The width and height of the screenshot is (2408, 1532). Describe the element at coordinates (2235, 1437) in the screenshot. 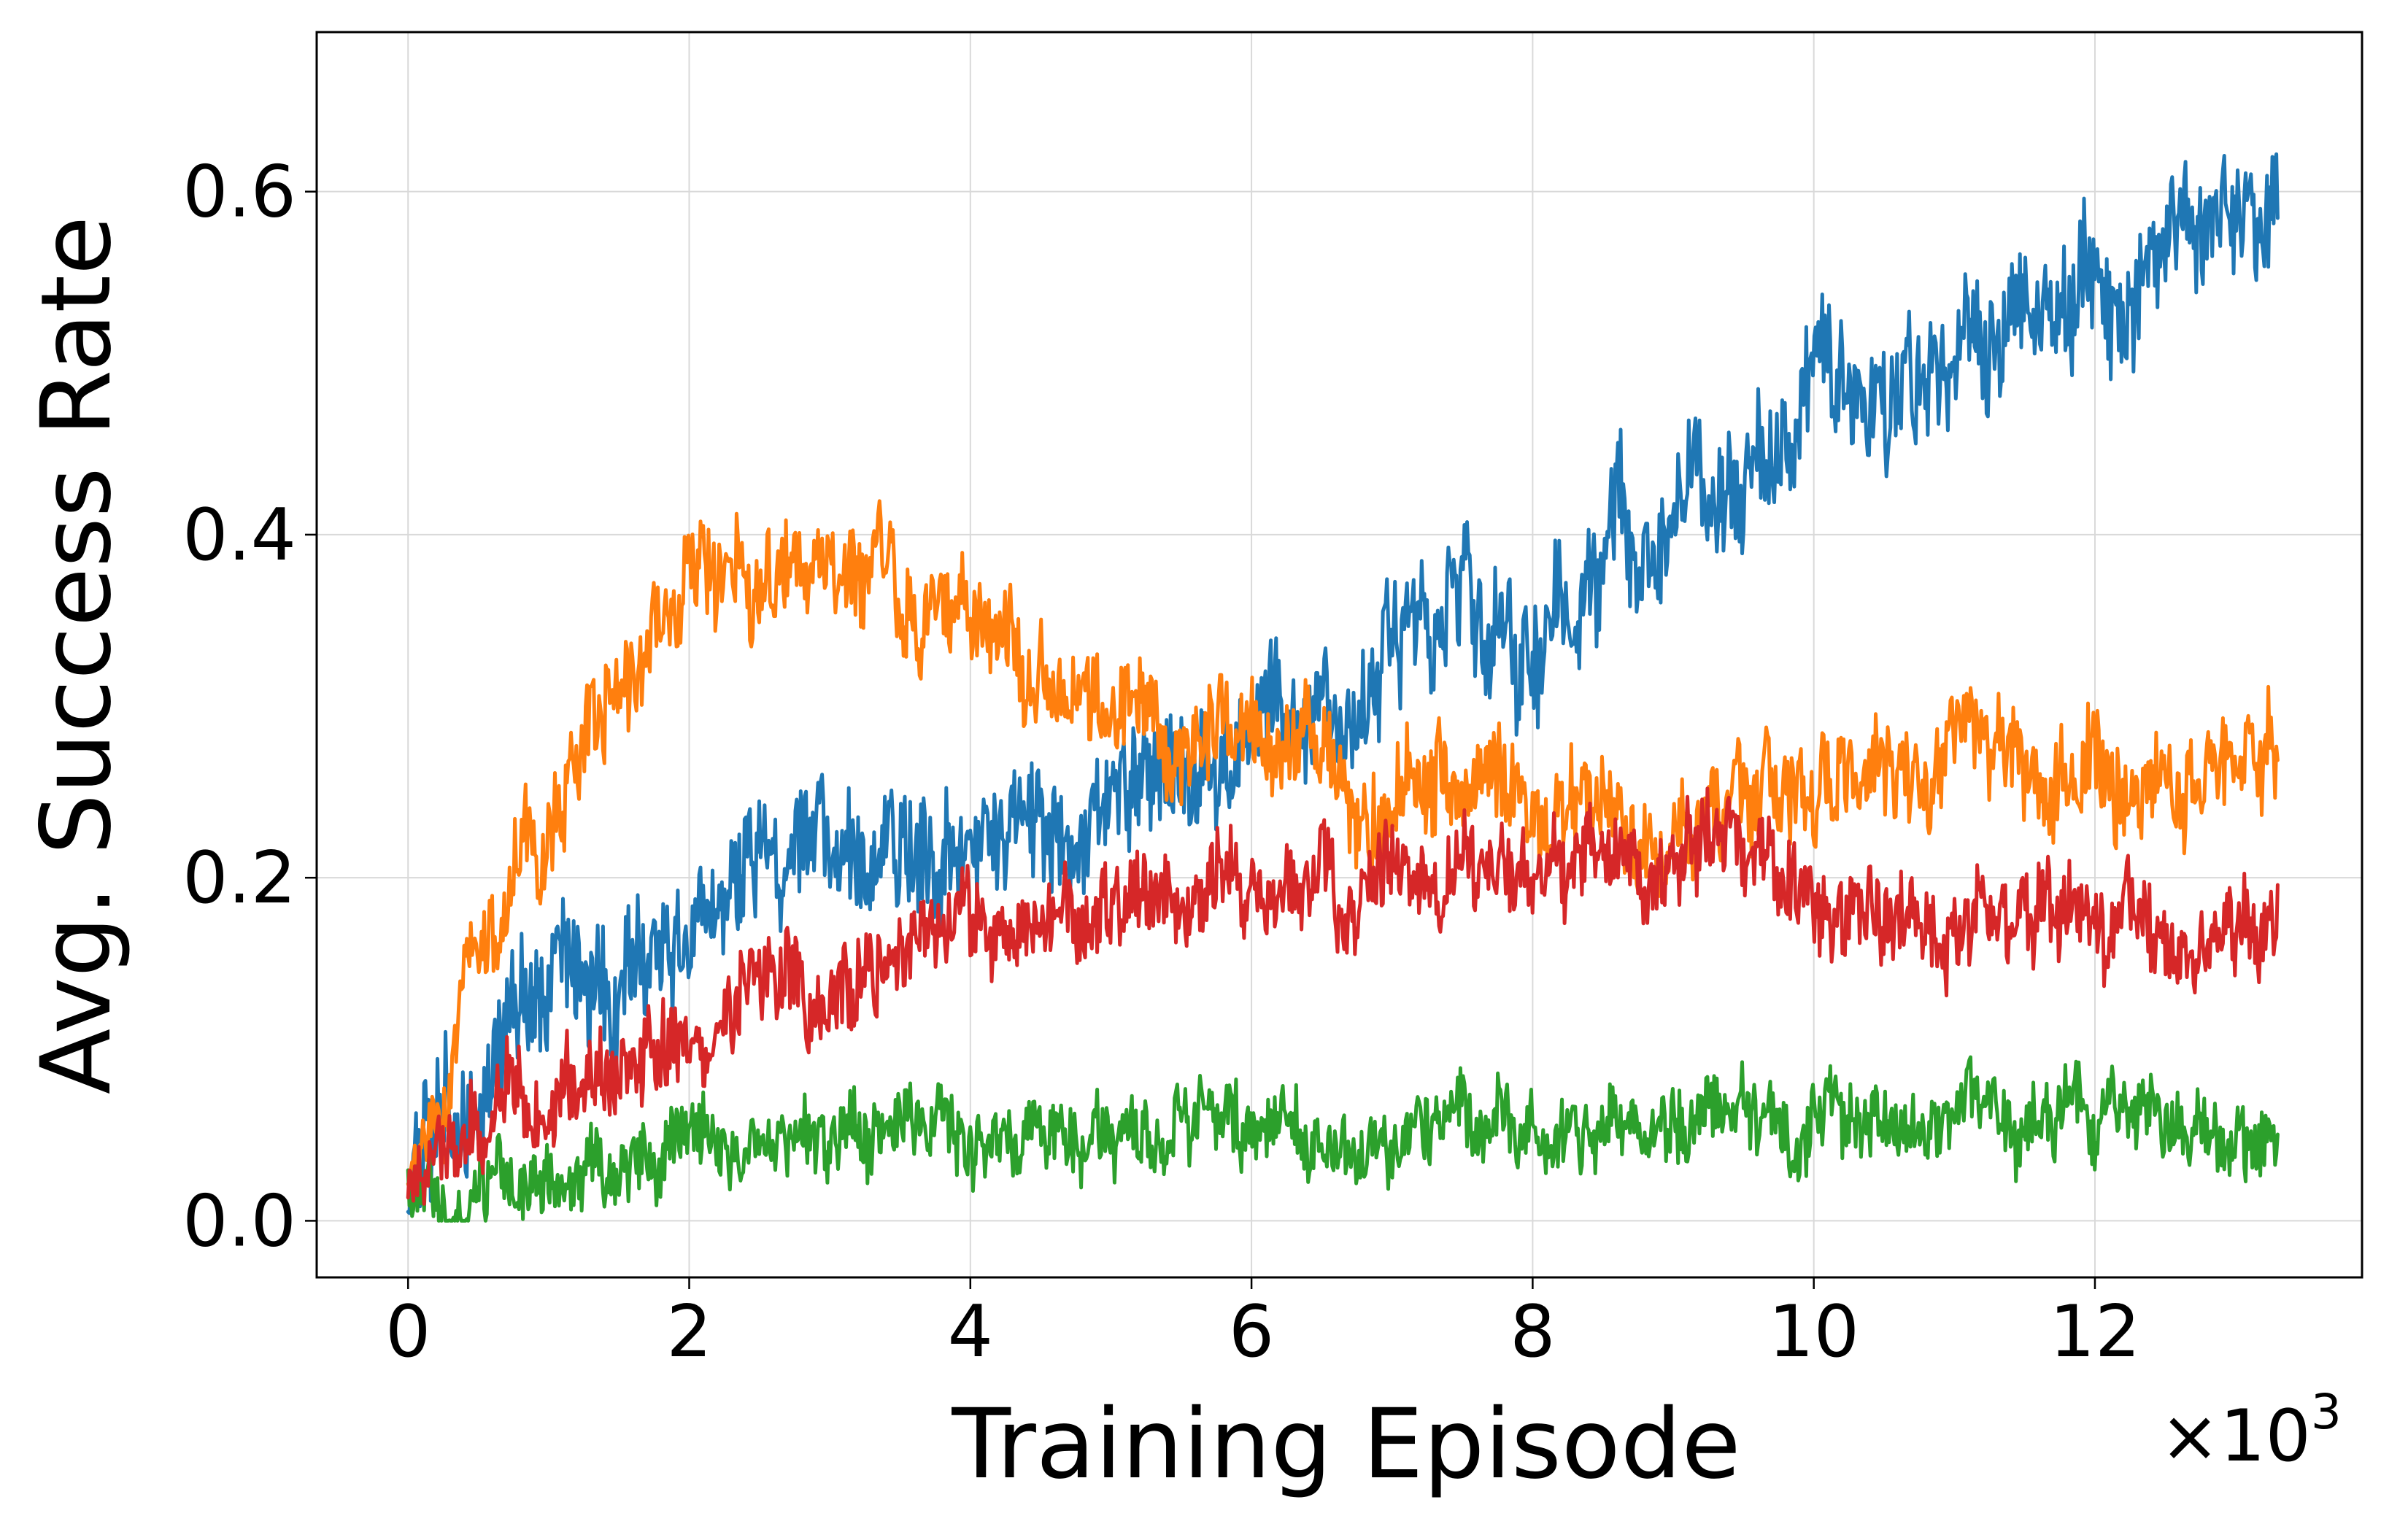

I see `x-multiplier-base: ×10` at that location.